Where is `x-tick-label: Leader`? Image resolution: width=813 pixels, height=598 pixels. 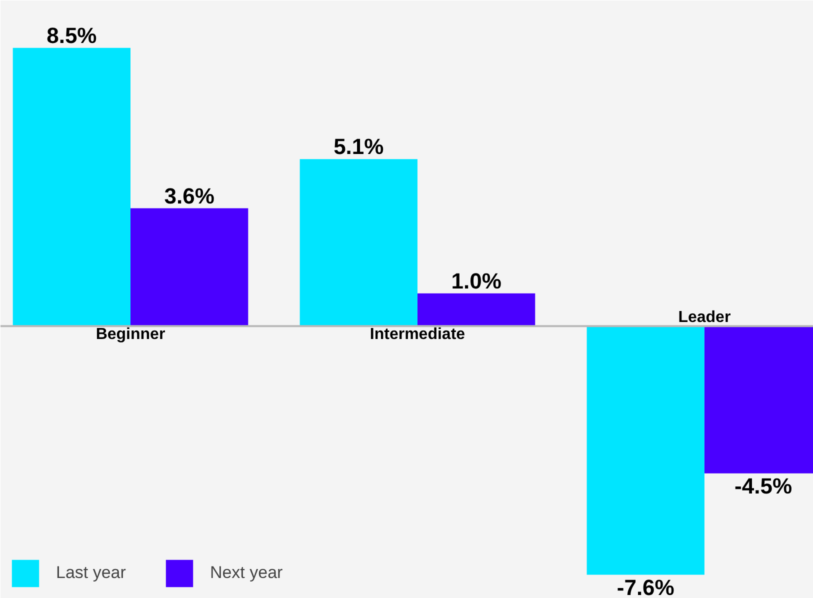 x-tick-label: Leader is located at coordinates (704, 317).